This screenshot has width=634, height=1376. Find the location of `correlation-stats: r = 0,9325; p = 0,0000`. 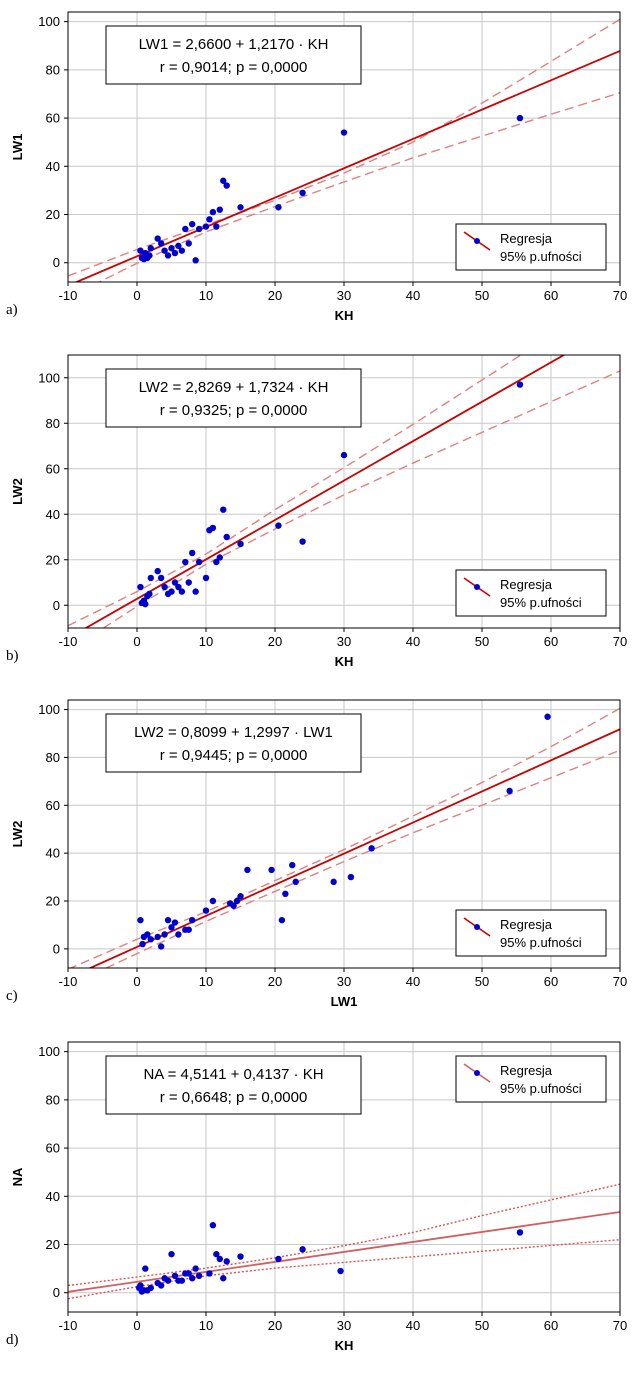

correlation-stats: r = 0,9325; p = 0,0000 is located at coordinates (234, 410).